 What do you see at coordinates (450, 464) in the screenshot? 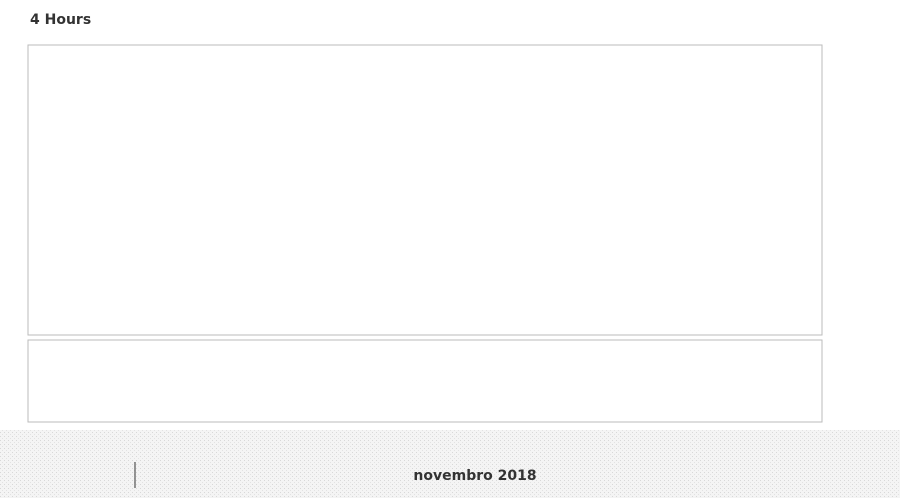
I see `footer-band` at bounding box center [450, 464].